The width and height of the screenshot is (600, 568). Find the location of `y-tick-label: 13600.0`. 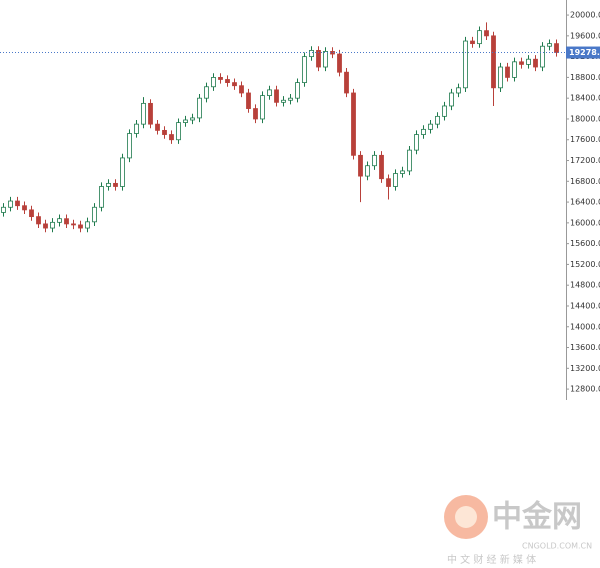

y-tick-label: 13600.0 is located at coordinates (585, 347).